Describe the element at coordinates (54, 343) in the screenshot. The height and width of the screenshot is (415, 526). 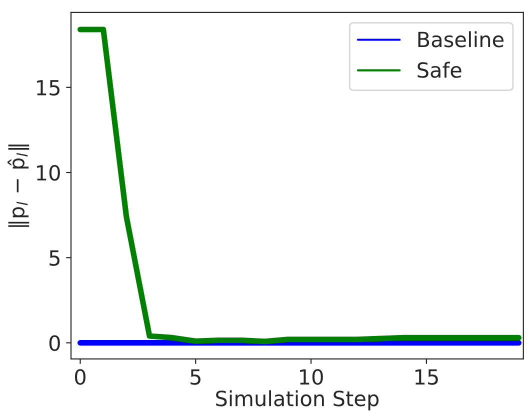
I see `y-tick-label: 0` at that location.